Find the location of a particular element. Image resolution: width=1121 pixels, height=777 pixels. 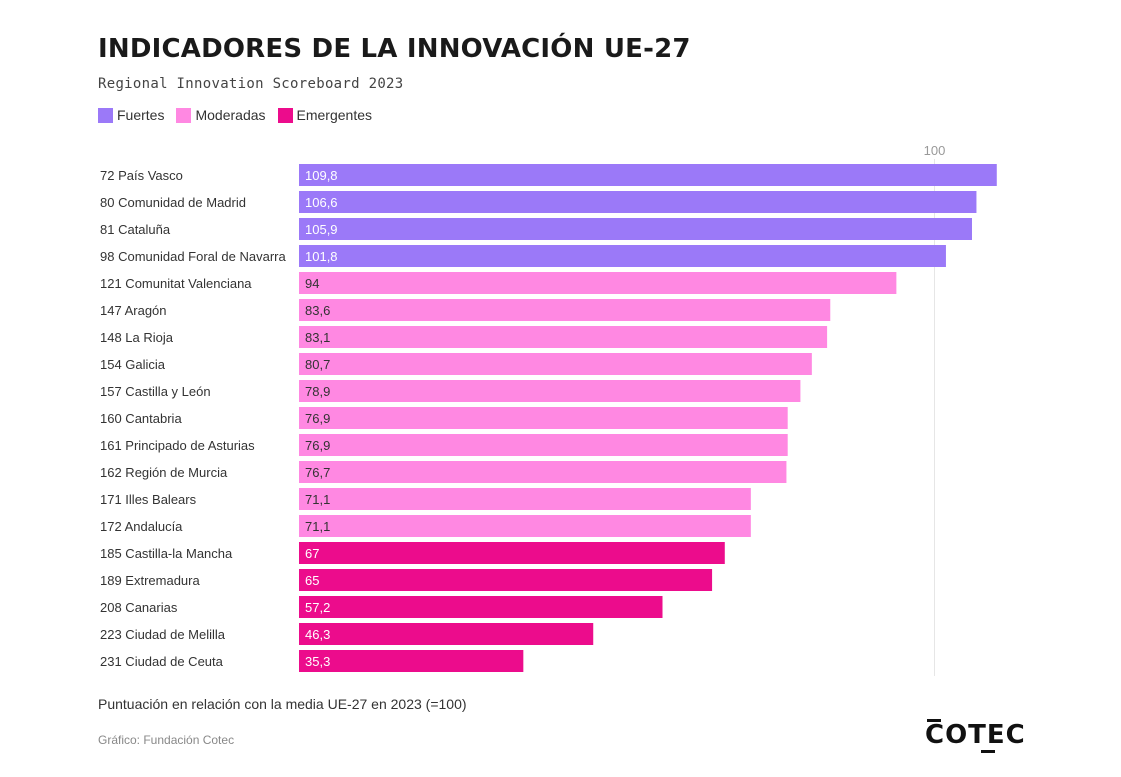

bar-value-label: 78,9 is located at coordinates (317, 391).